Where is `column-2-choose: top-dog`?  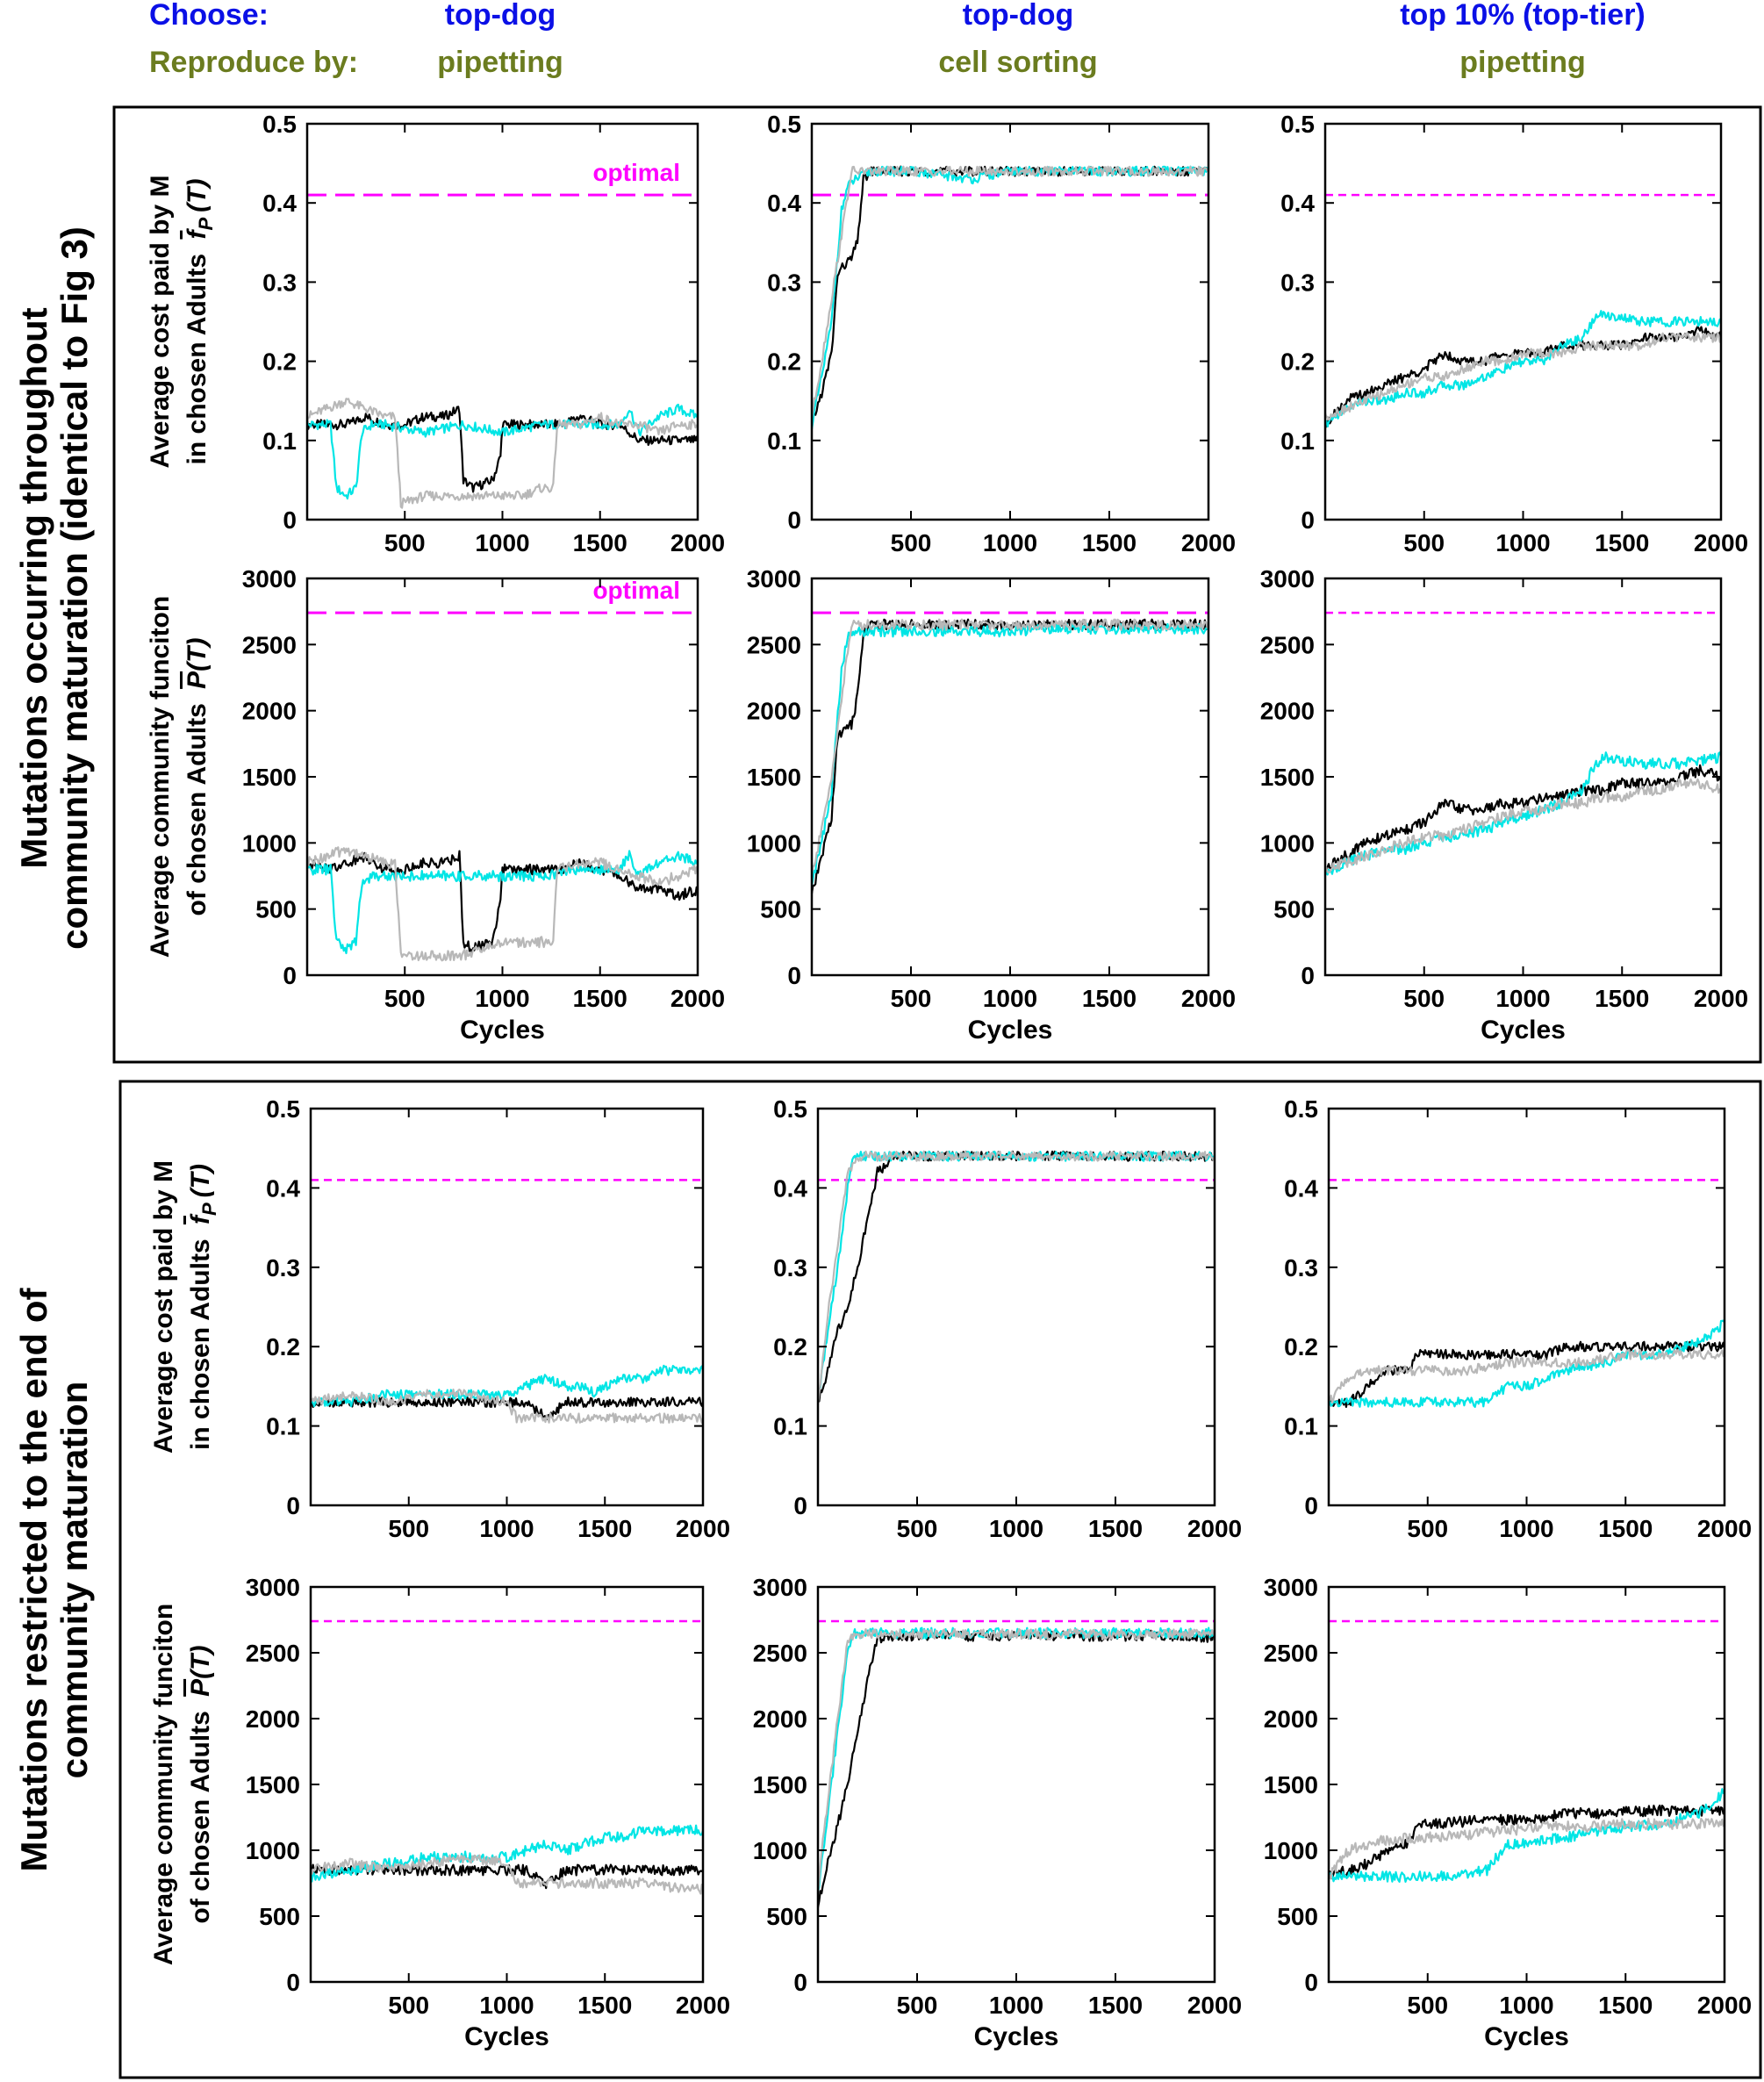 column-2-choose: top-dog is located at coordinates (1018, 16).